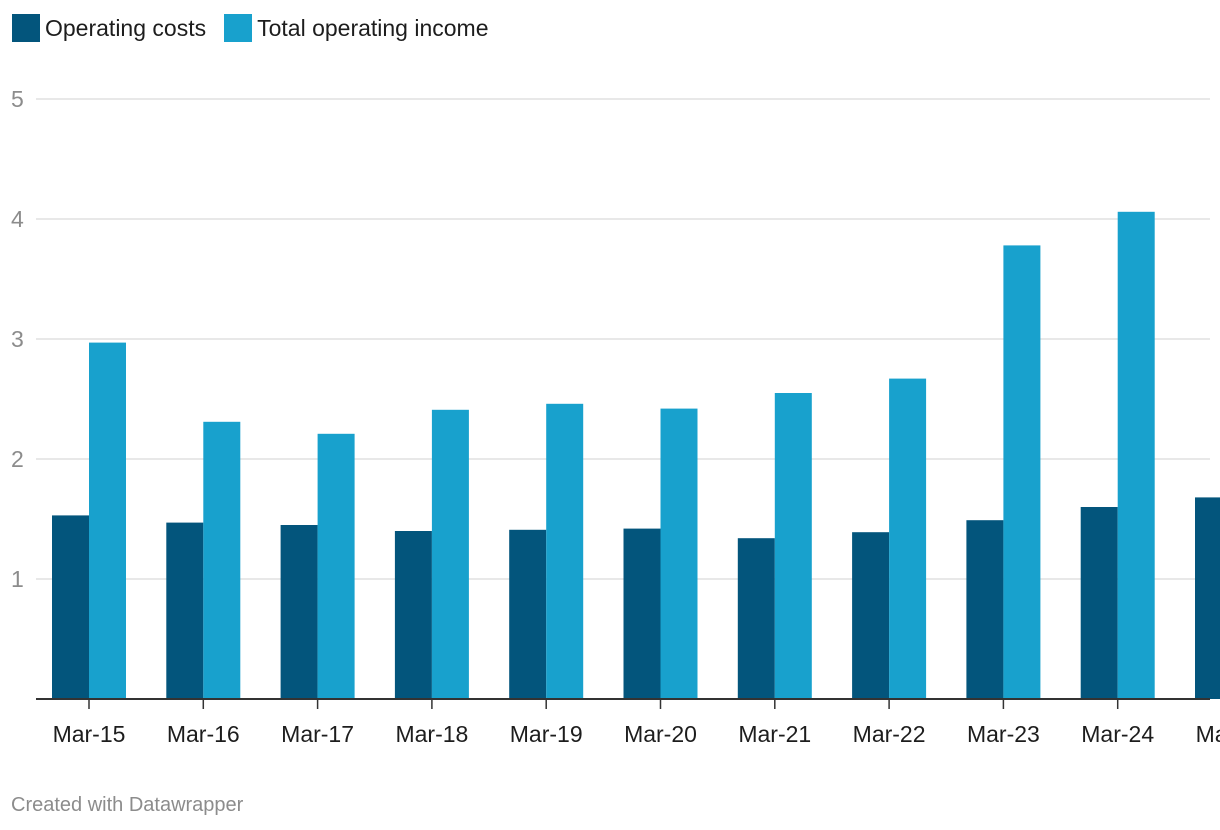 The height and width of the screenshot is (830, 1220). What do you see at coordinates (26, 28) in the screenshot?
I see `legend-swatch-operating-costs` at bounding box center [26, 28].